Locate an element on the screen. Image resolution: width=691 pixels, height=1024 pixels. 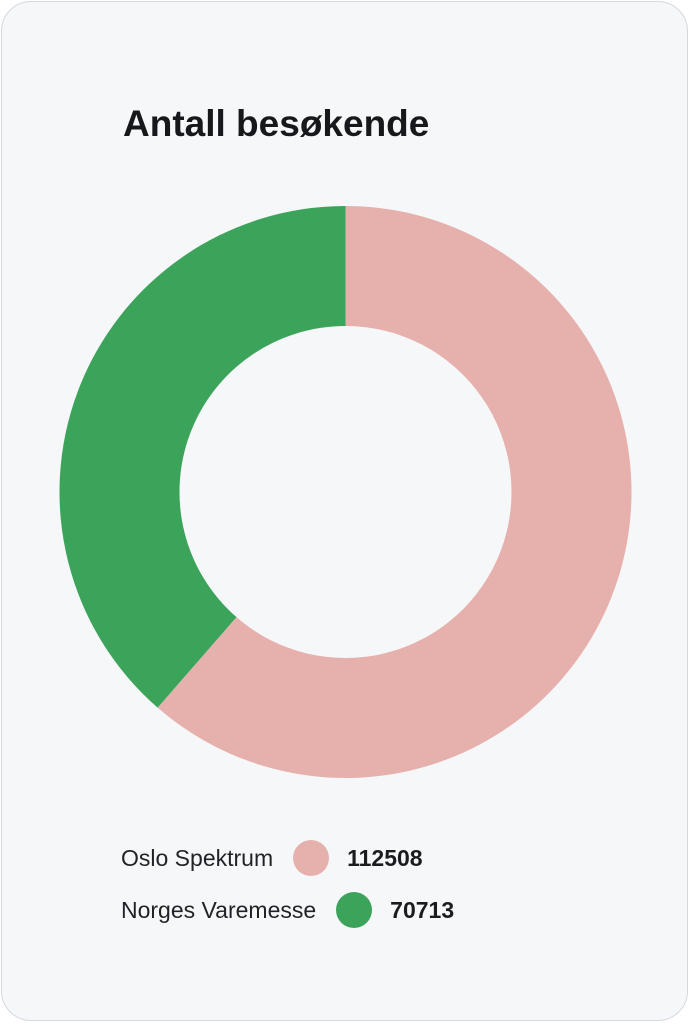
legend-item-norges-varemesse: Norges Varemesse 70713 is located at coordinates (287, 910).